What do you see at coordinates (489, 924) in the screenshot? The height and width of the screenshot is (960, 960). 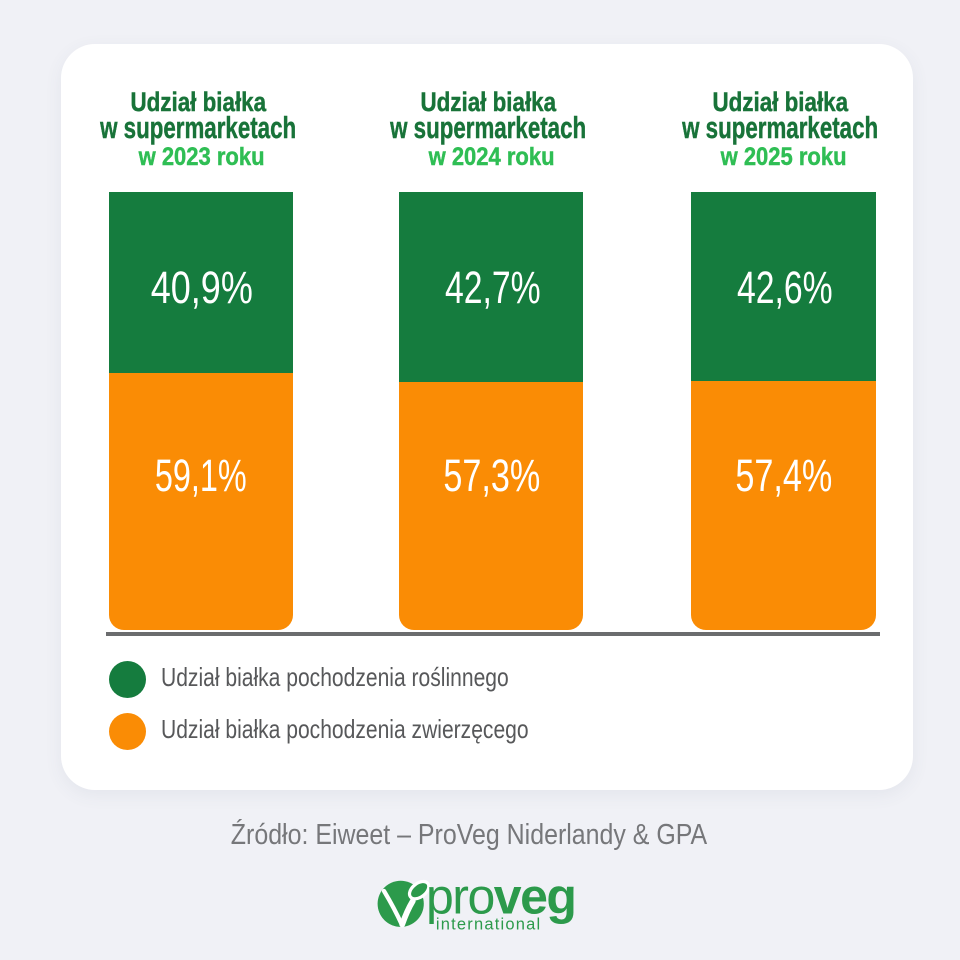 I see `svg-text: international` at bounding box center [489, 924].